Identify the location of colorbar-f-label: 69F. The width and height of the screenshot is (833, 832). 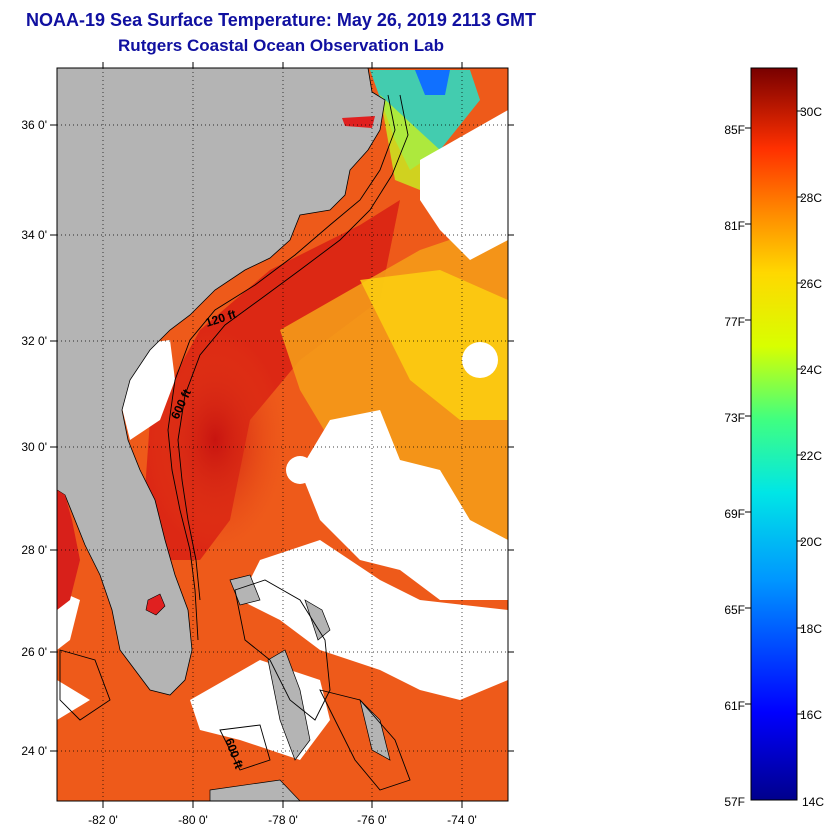
(734, 514).